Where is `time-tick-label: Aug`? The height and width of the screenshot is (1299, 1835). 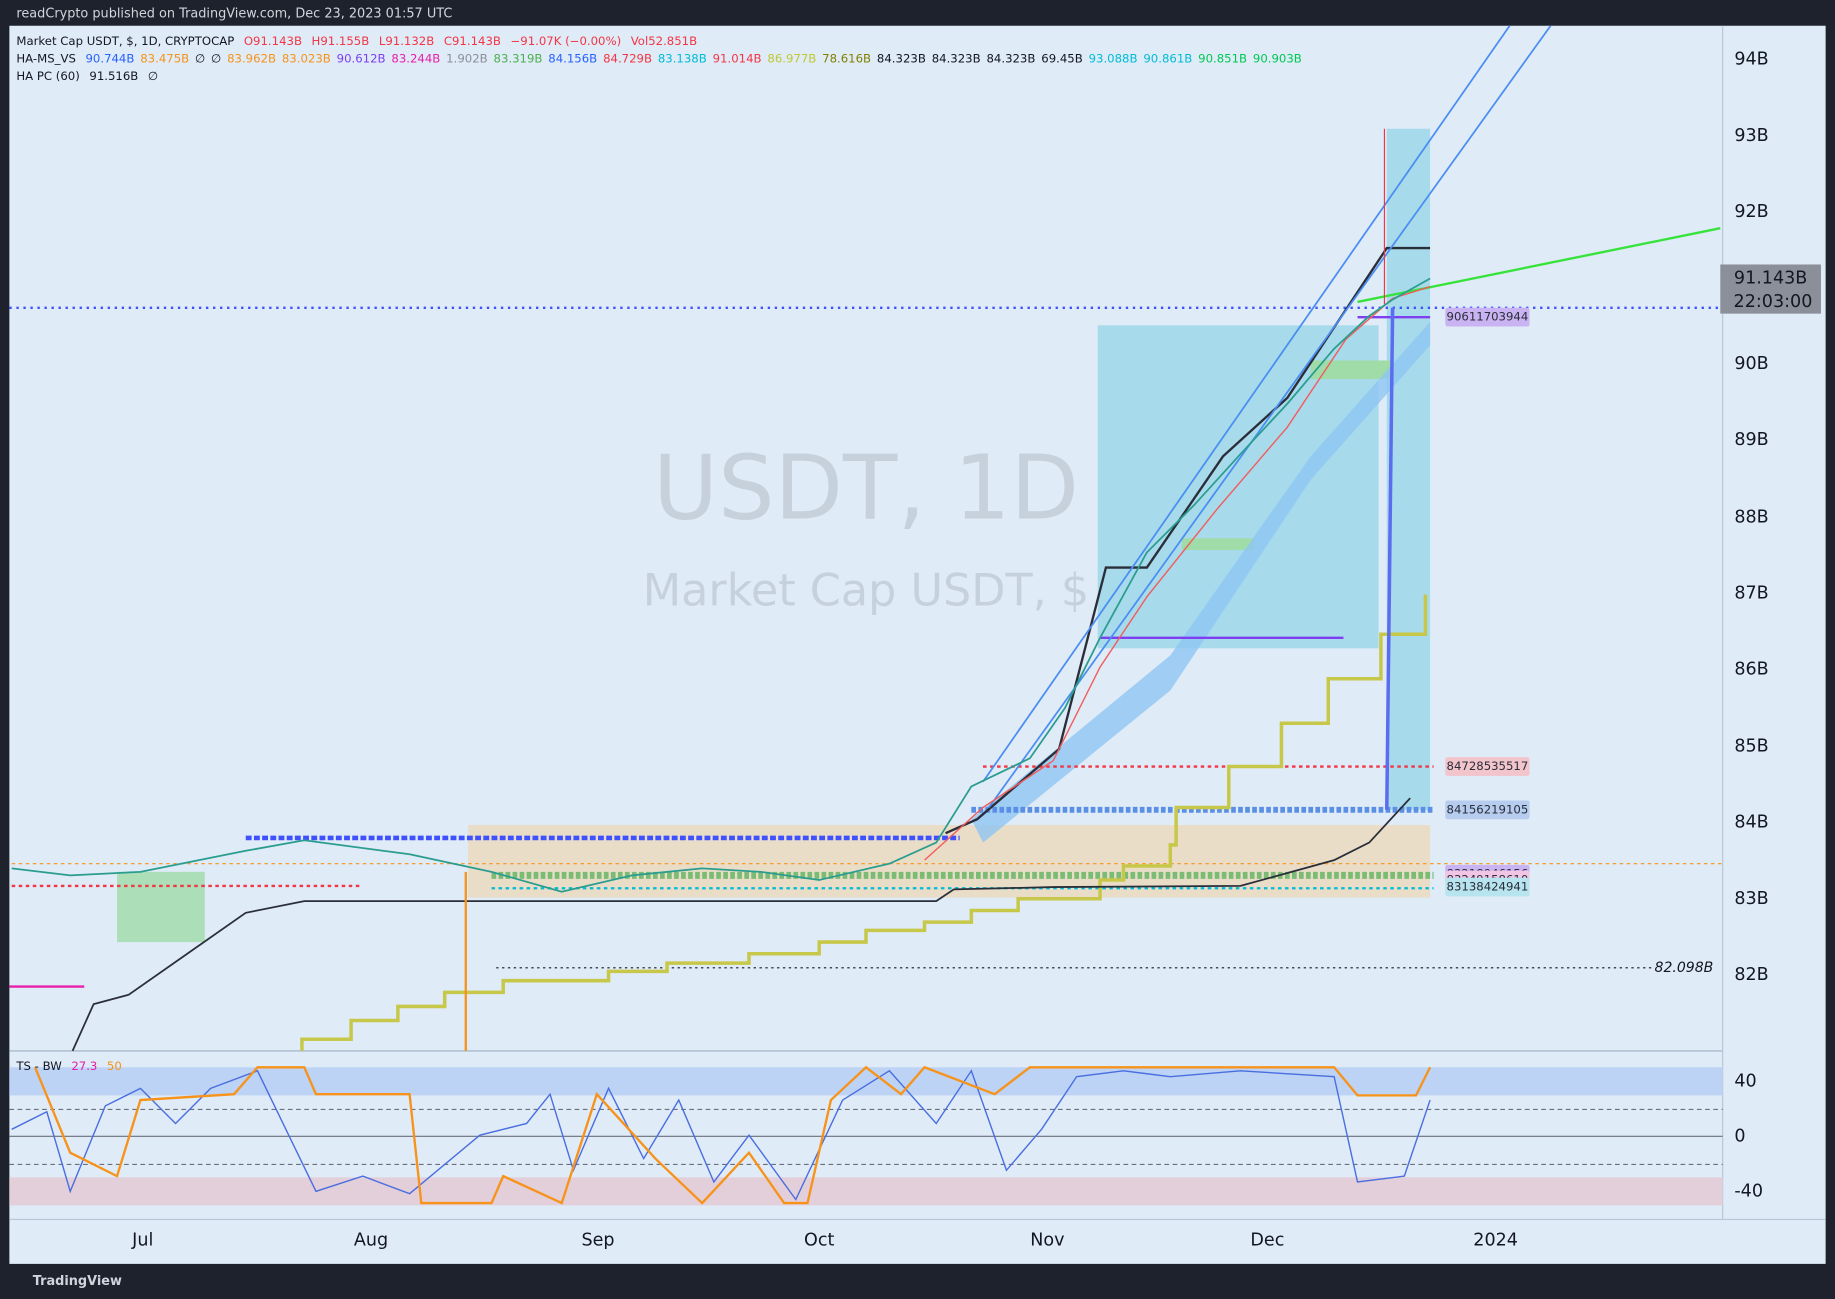 time-tick-label: Aug is located at coordinates (371, 1240).